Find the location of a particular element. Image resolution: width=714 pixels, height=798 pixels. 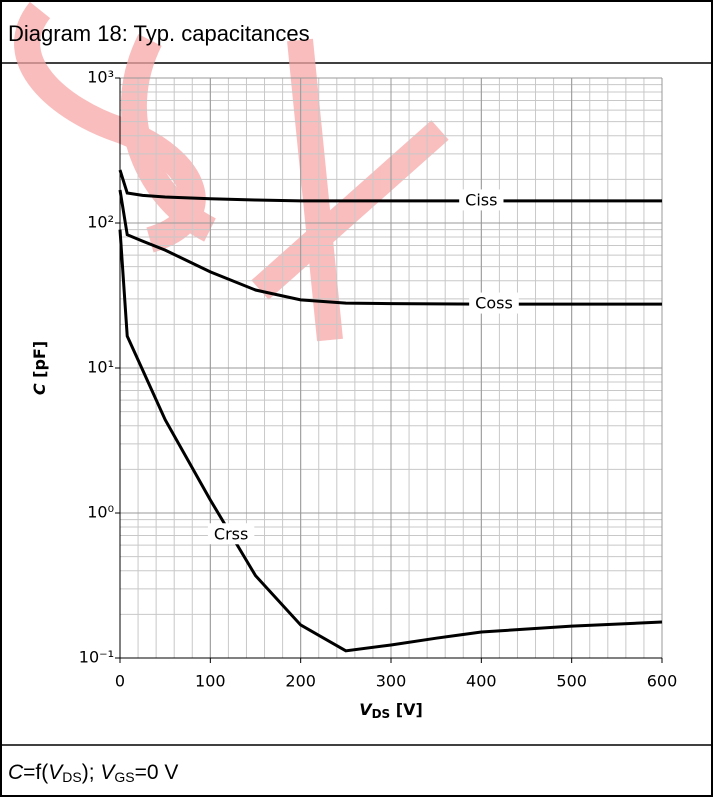

y-tick-label: 10³ is located at coordinates (100, 77).